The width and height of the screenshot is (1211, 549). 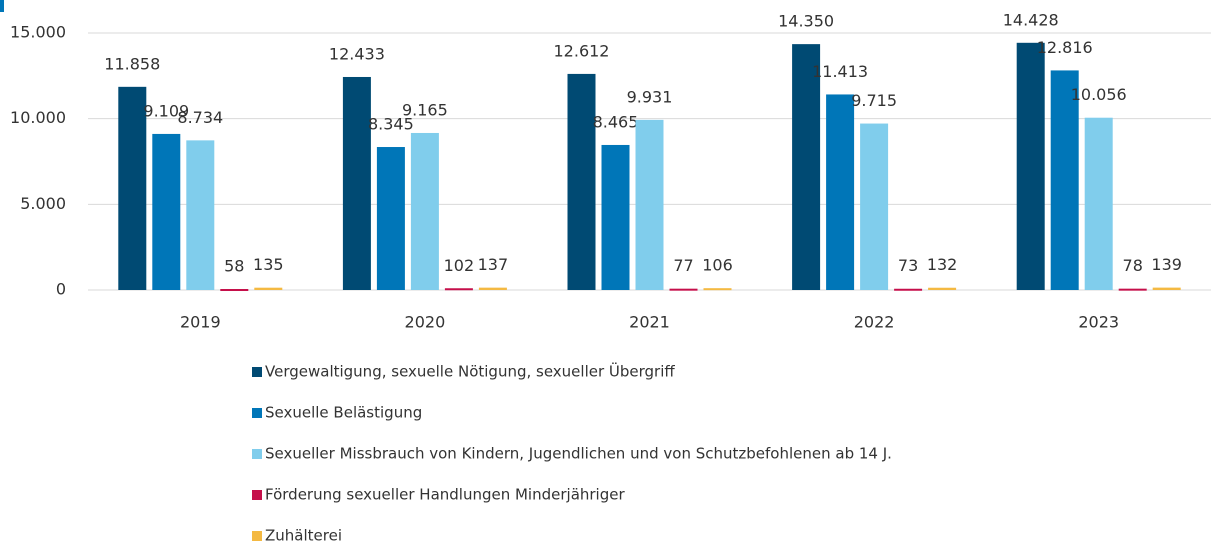 What do you see at coordinates (650, 96) in the screenshot?
I see `data-label: 9.931` at bounding box center [650, 96].